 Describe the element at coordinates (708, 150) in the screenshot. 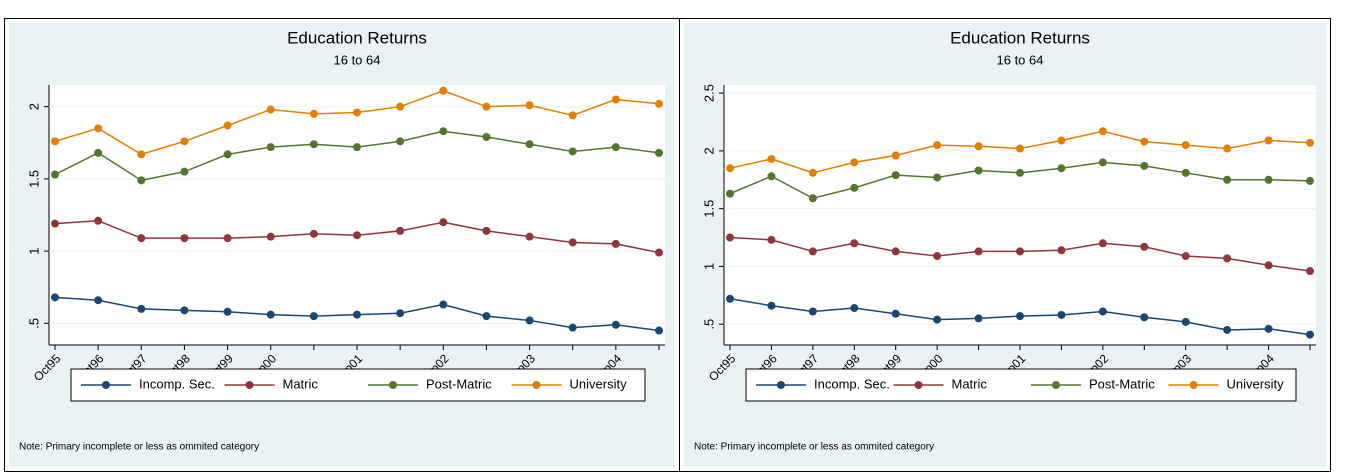

I see `y-tick-label: 2` at that location.